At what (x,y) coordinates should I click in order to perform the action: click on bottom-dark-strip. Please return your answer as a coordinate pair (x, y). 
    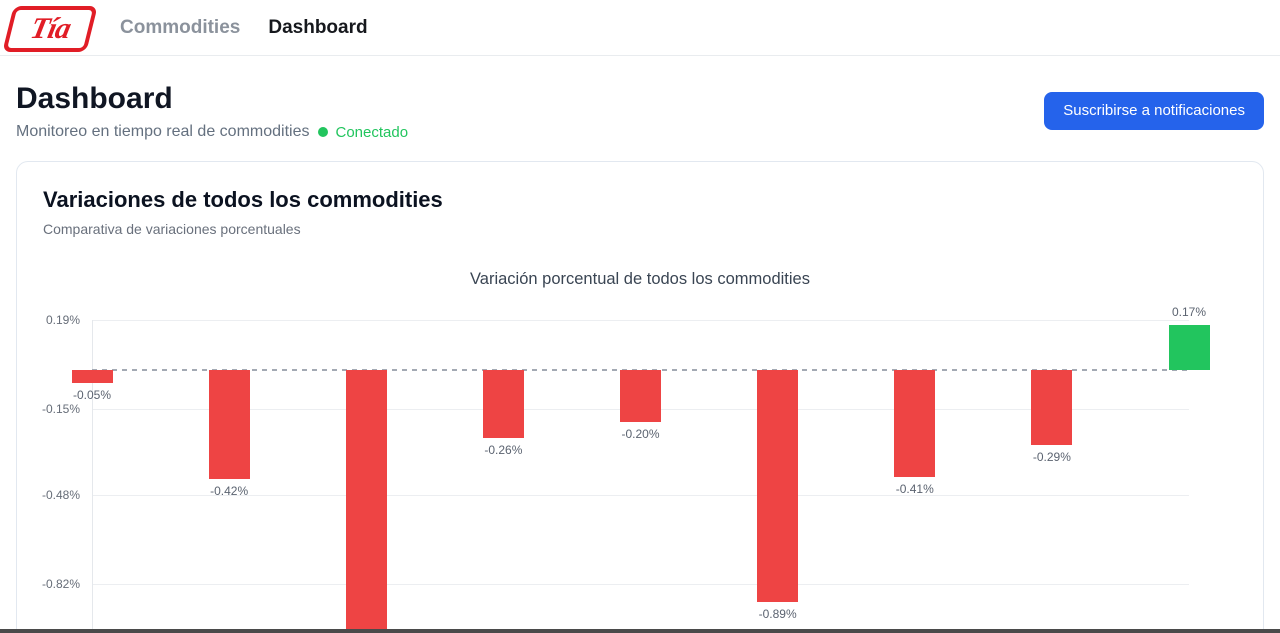
    Looking at the image, I should click on (640, 631).